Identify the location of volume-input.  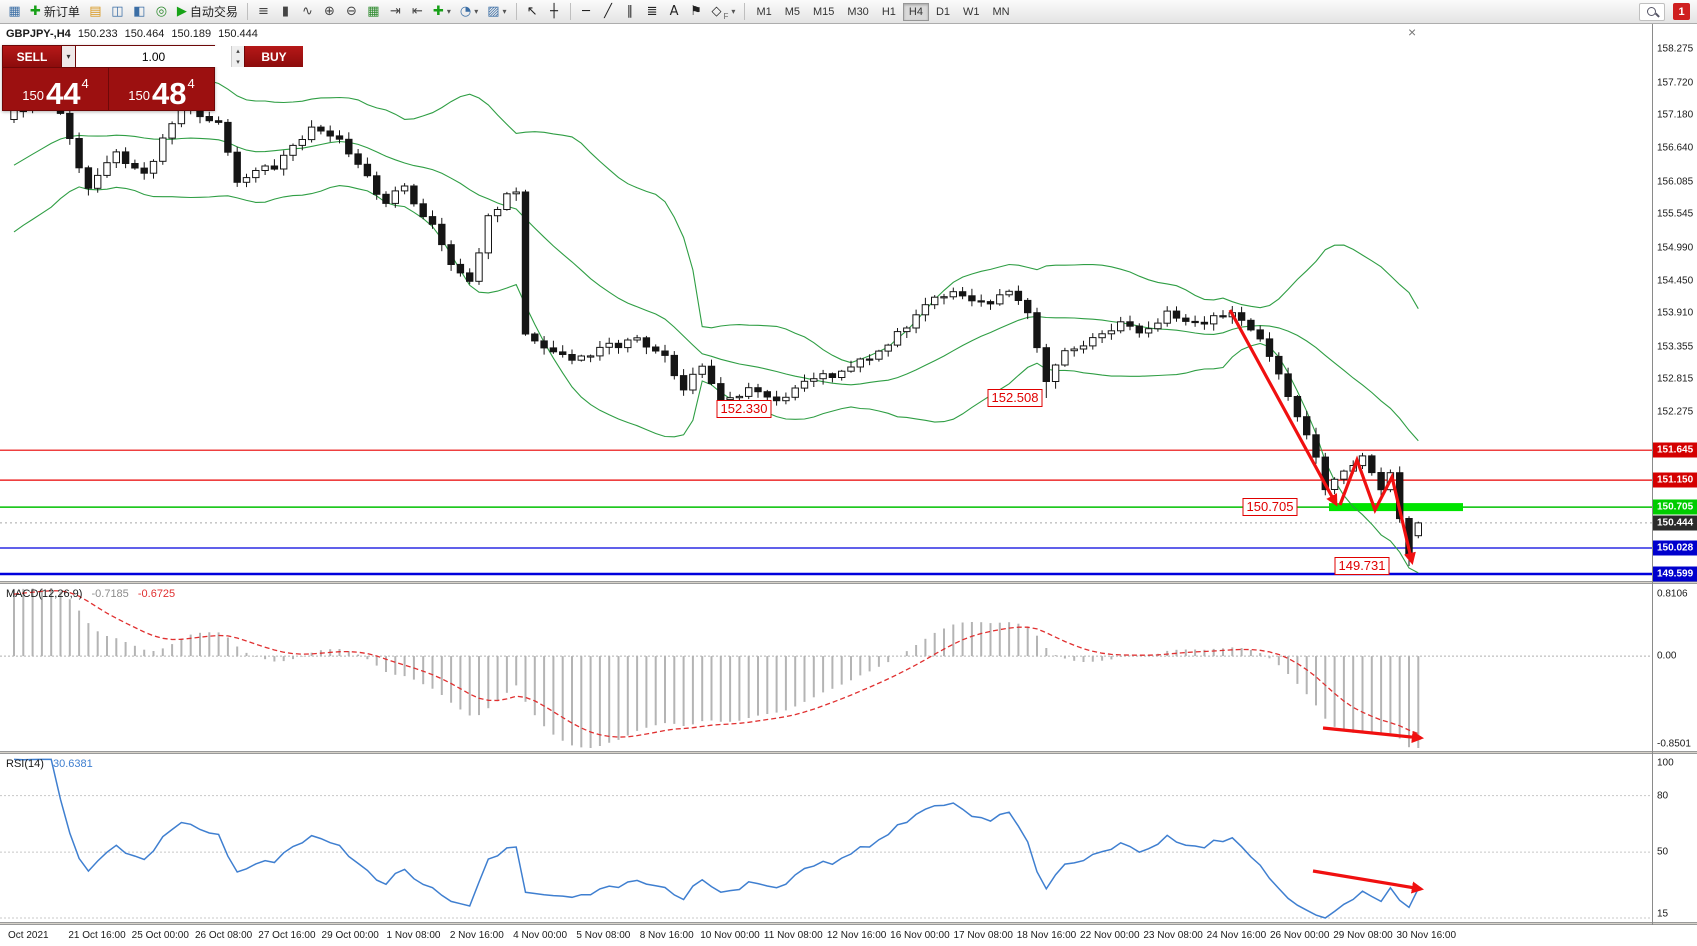
(153, 56).